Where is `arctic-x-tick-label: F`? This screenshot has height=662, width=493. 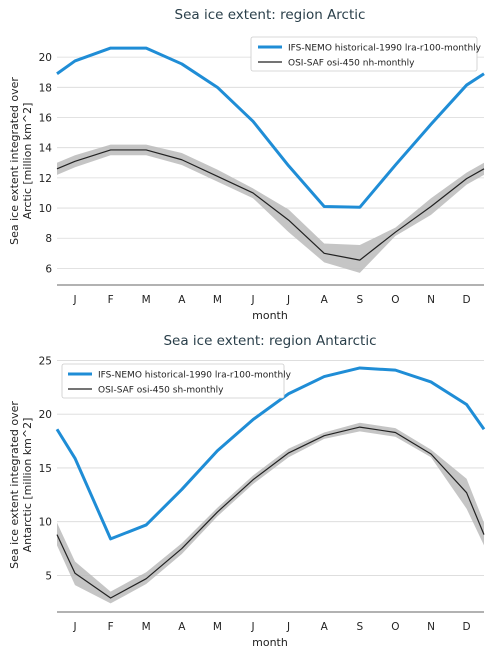
arctic-x-tick-label: F is located at coordinates (111, 300).